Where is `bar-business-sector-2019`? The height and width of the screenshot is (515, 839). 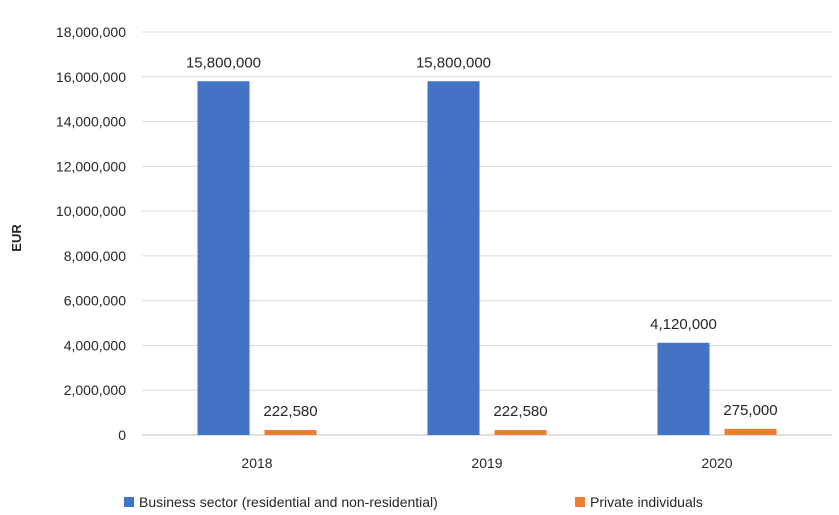 bar-business-sector-2019 is located at coordinates (453, 258).